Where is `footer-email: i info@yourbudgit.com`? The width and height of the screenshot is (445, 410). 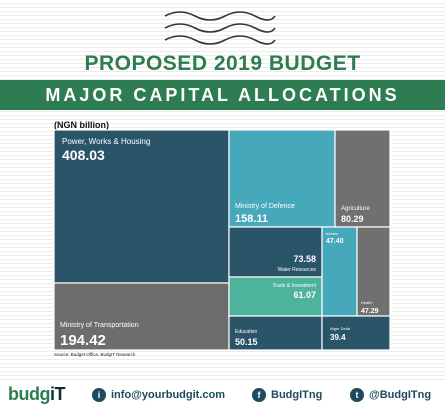
footer-email: i info@yourbudgit.com is located at coordinates (158, 395).